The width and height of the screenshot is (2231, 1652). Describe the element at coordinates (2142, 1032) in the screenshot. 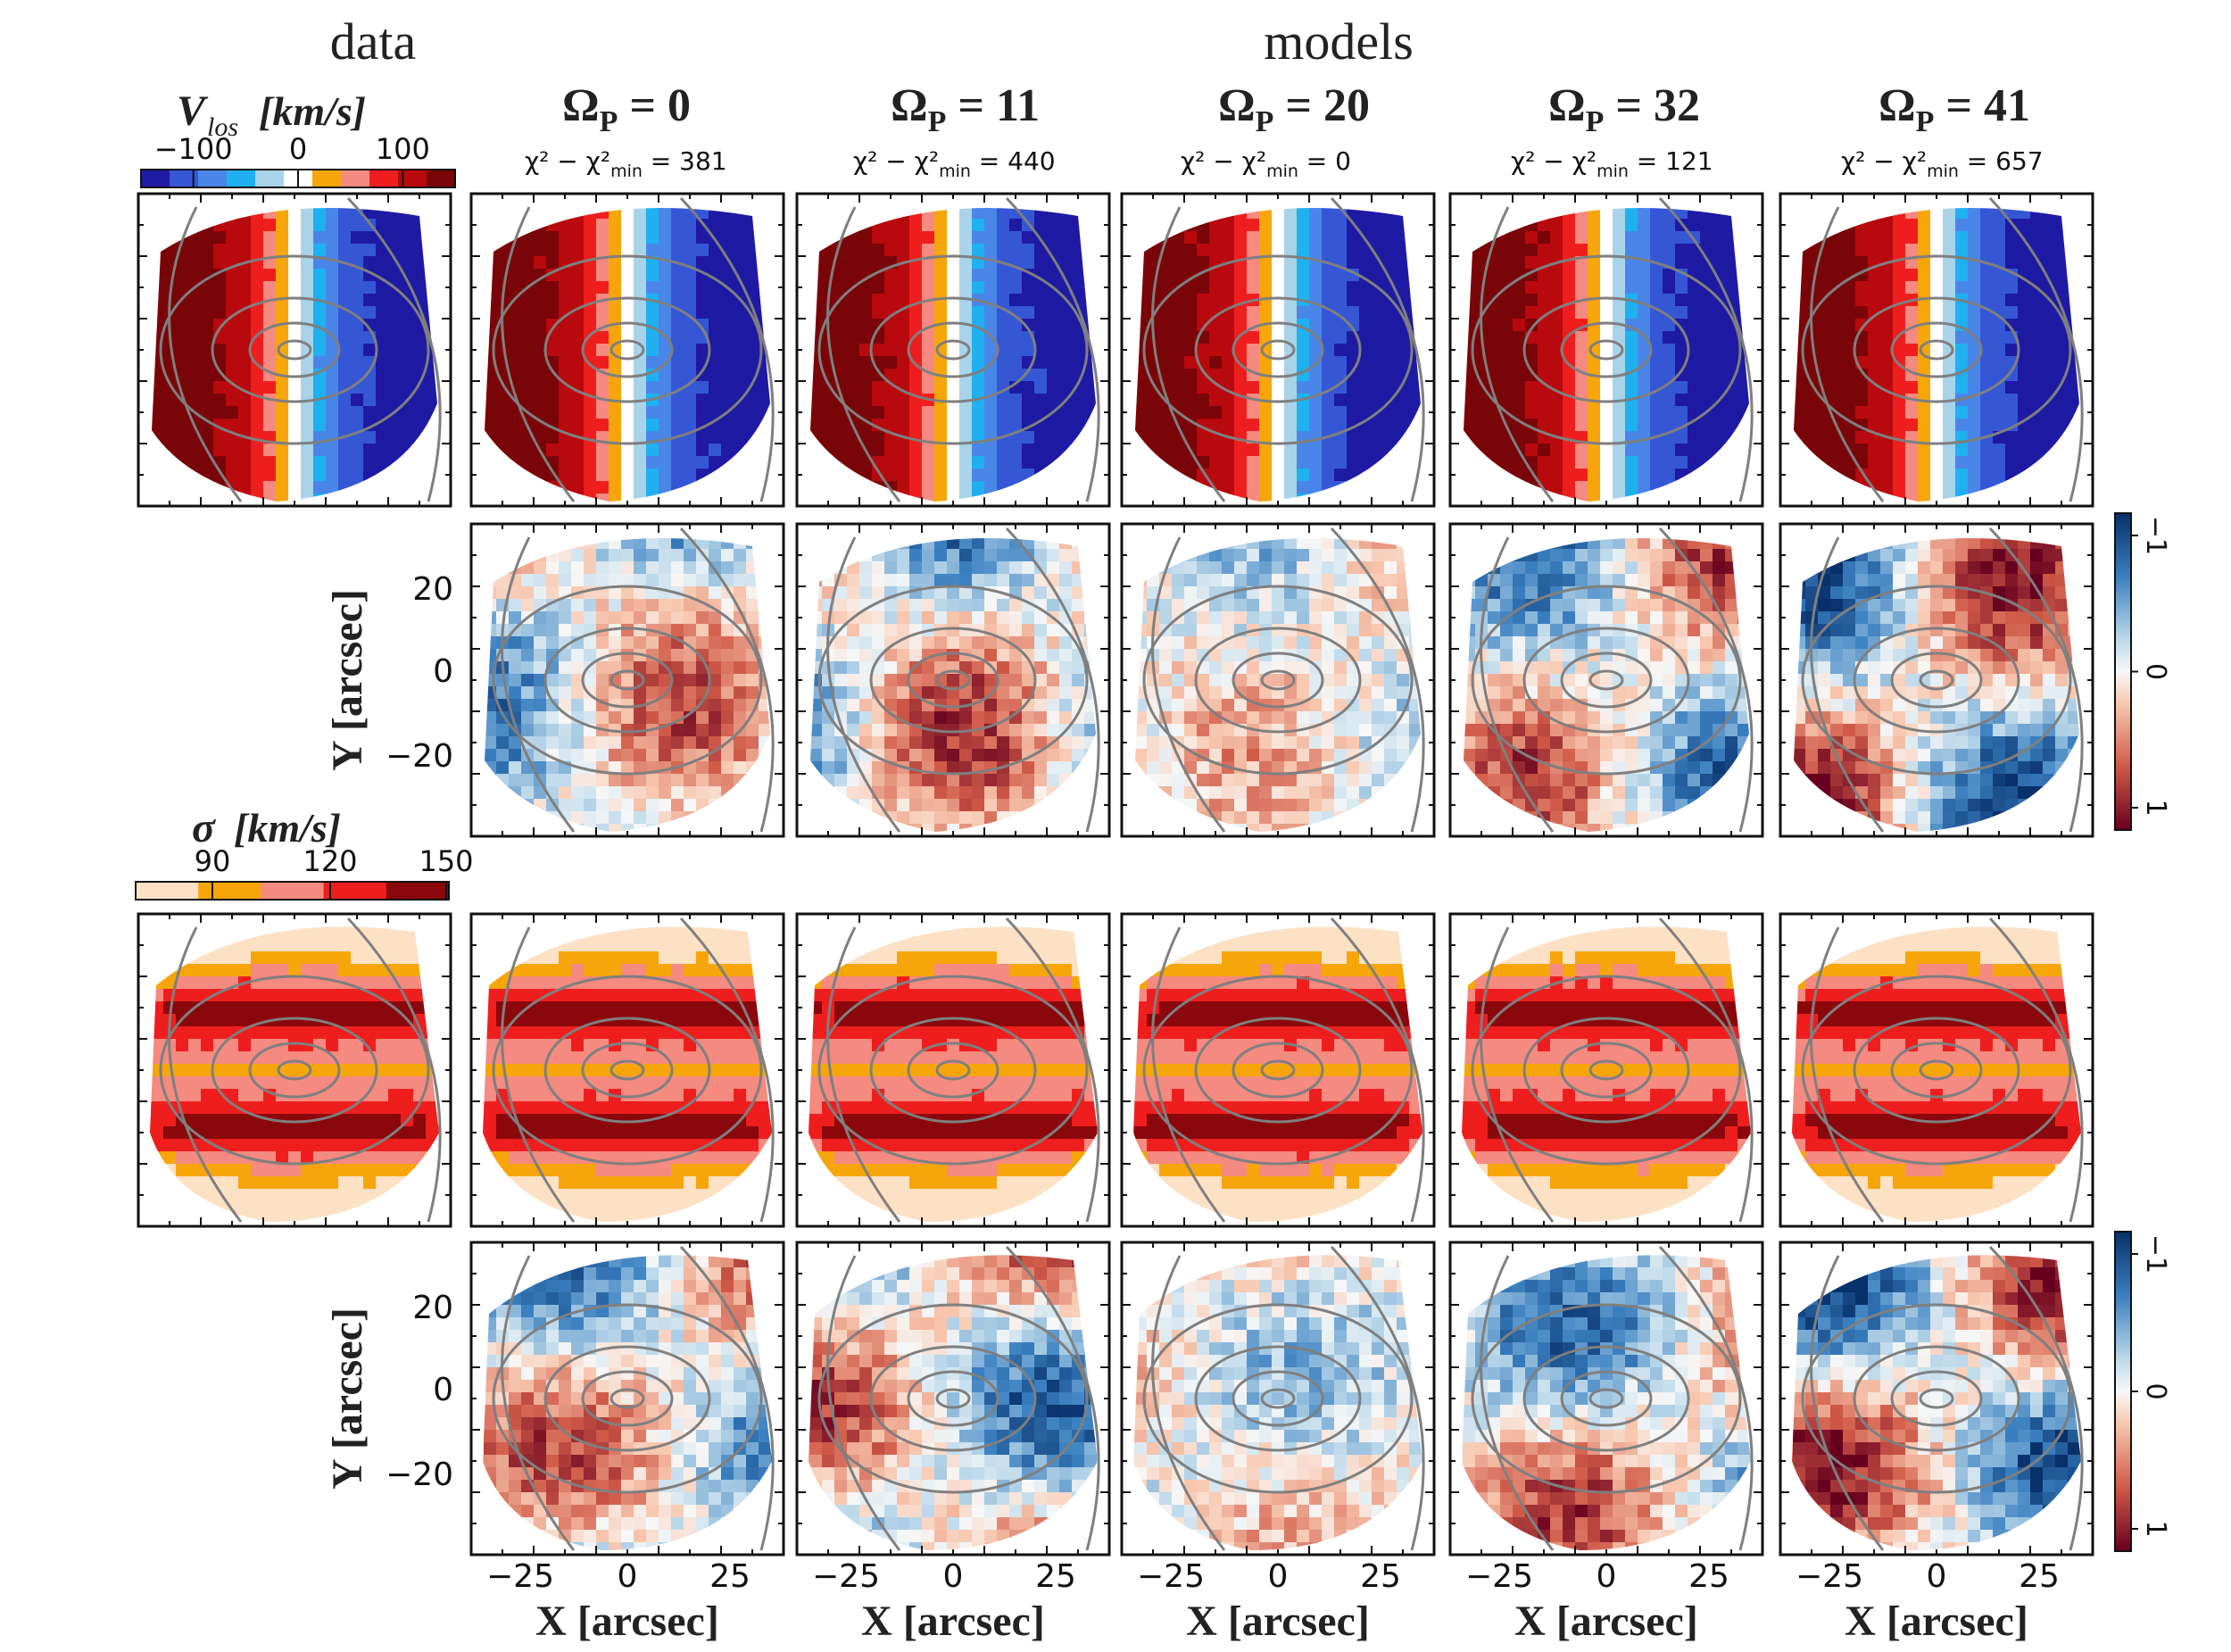

I see `residual-colorbars: −1 0 1 −1 0 1` at that location.